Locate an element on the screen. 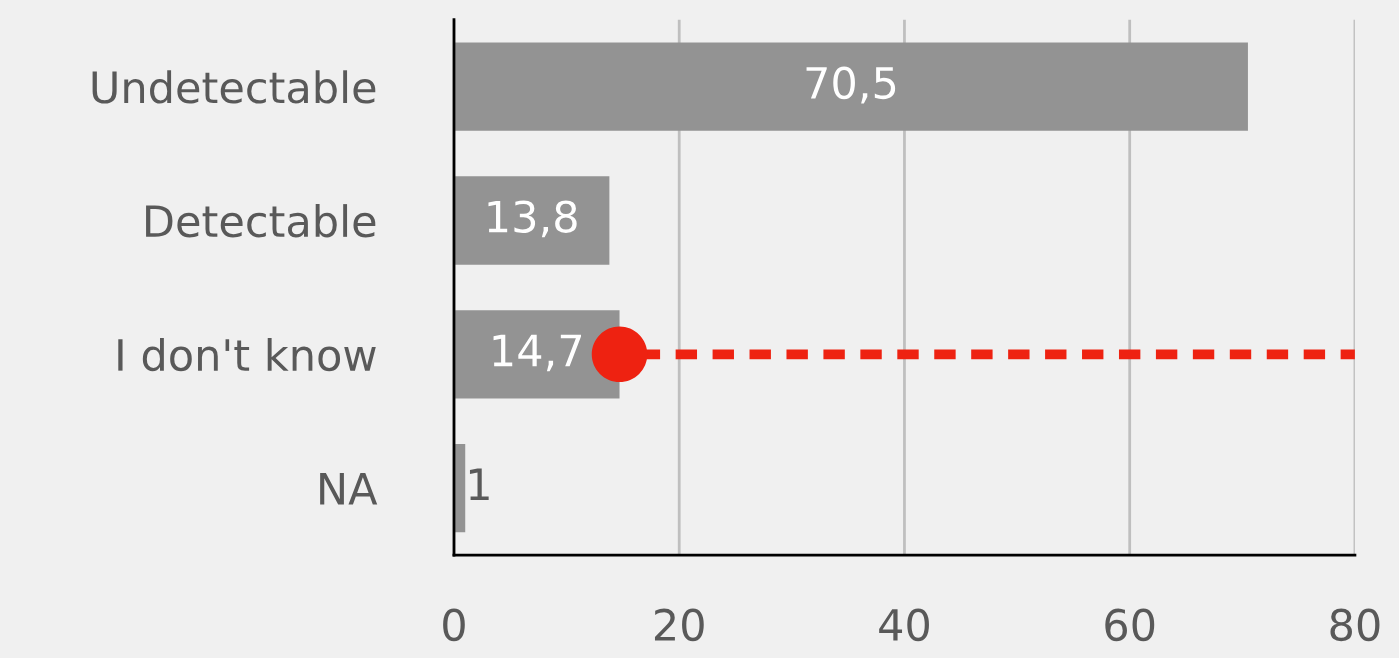 The image size is (1399, 658). data-label: 1 is located at coordinates (479, 484).